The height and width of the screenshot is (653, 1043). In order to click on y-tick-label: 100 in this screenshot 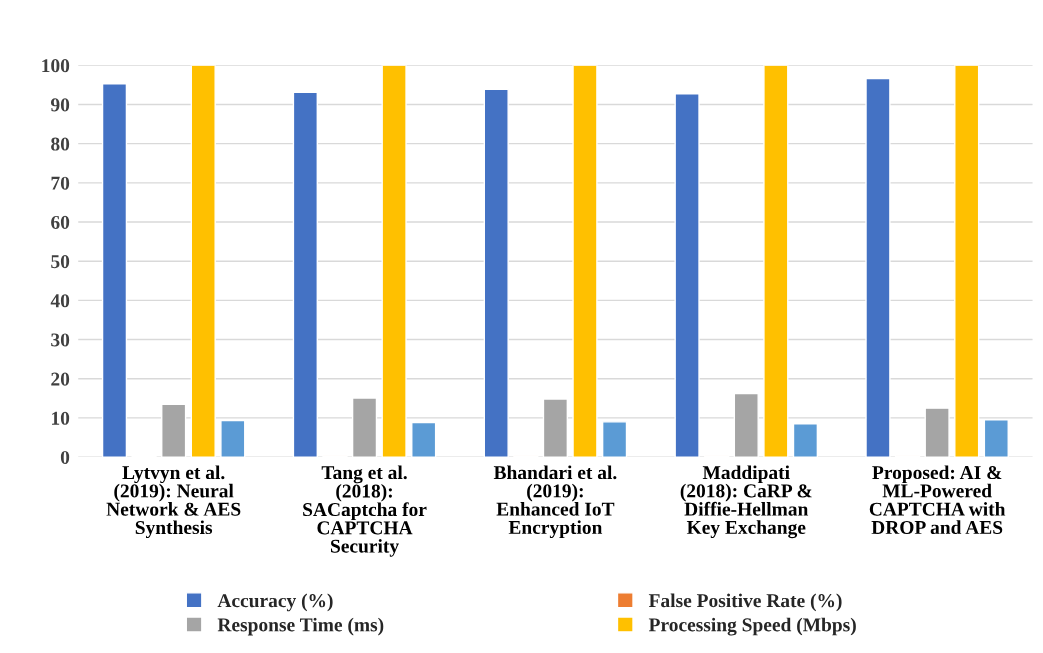, I will do `click(56, 66)`.